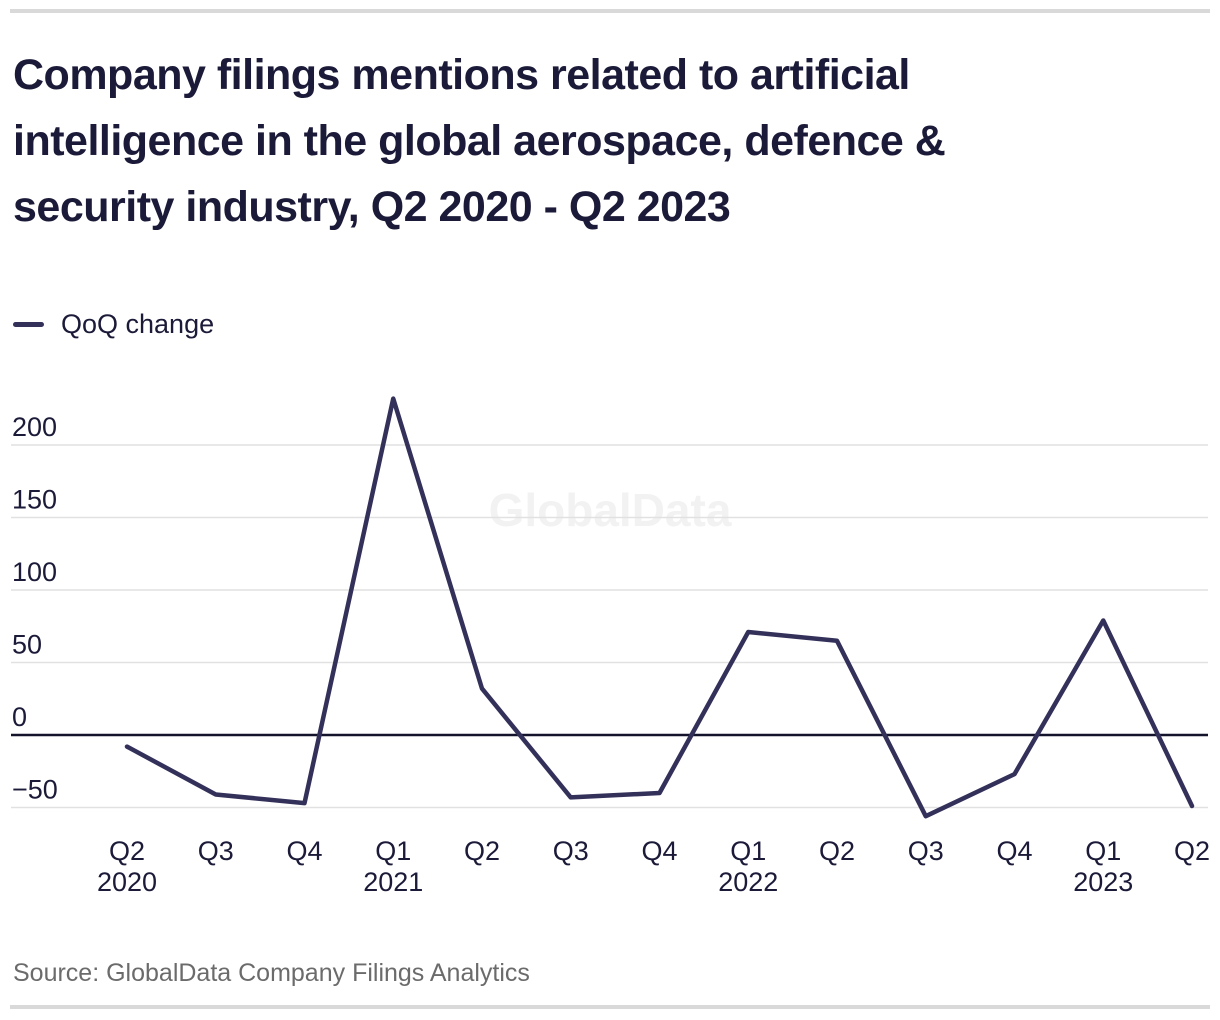 This screenshot has height=1020, width=1220. What do you see at coordinates (34, 572) in the screenshot?
I see `svg-text: 100` at bounding box center [34, 572].